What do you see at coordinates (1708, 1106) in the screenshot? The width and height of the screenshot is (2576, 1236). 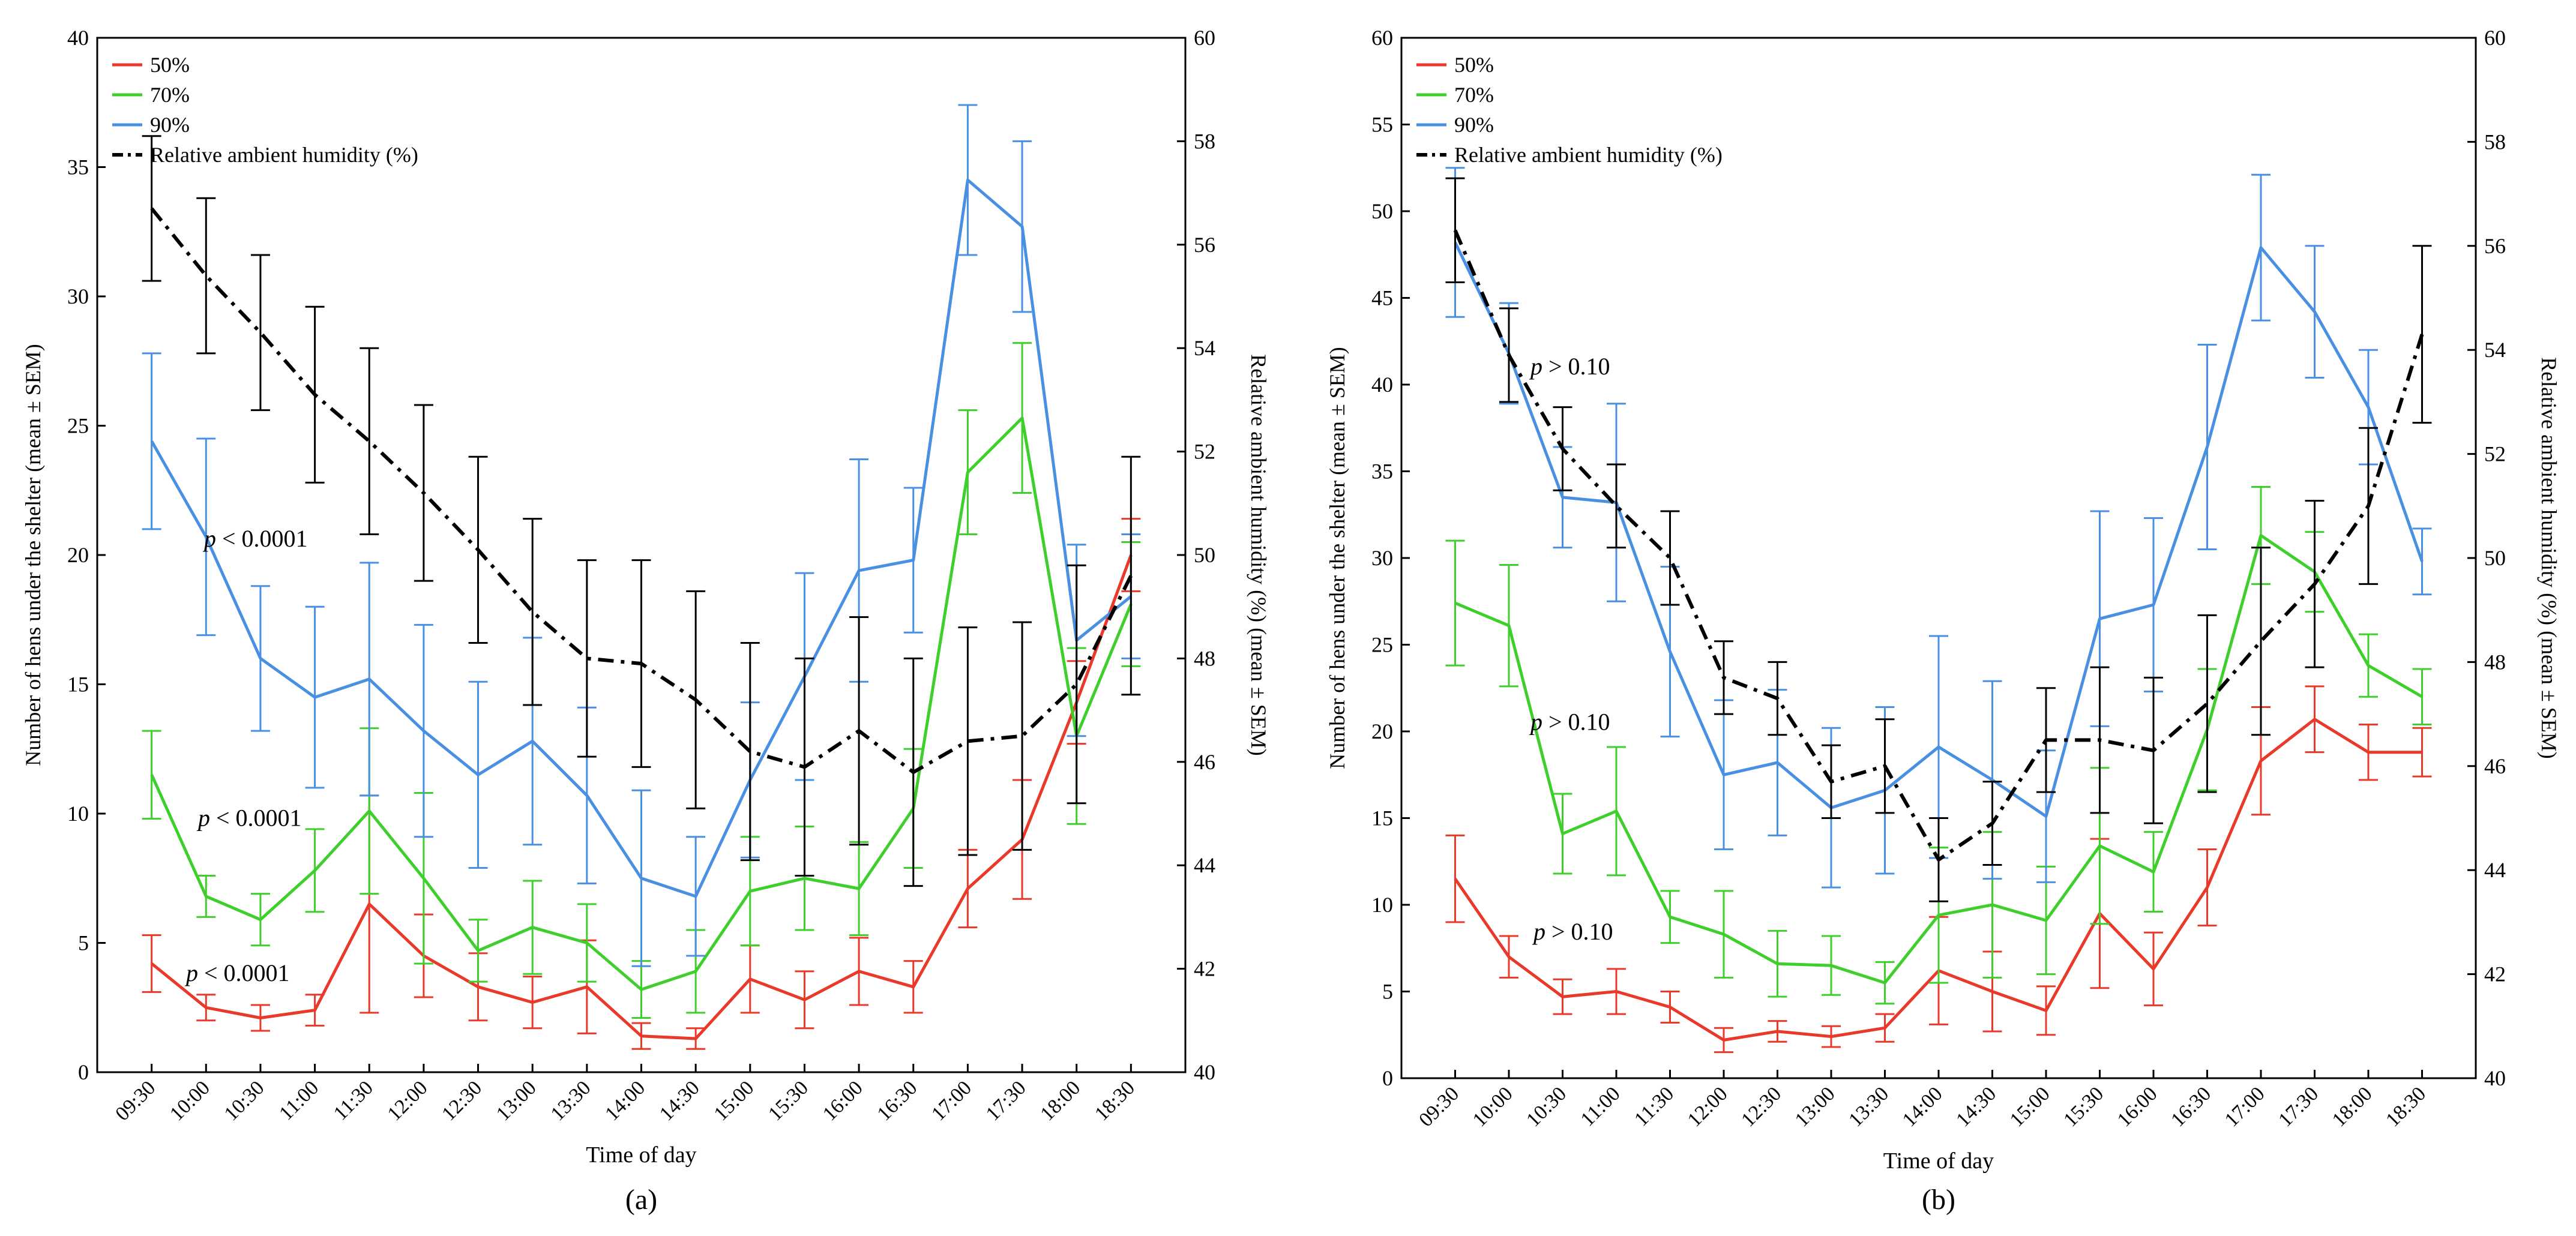 I see `x-tick-label: 12:00` at bounding box center [1708, 1106].